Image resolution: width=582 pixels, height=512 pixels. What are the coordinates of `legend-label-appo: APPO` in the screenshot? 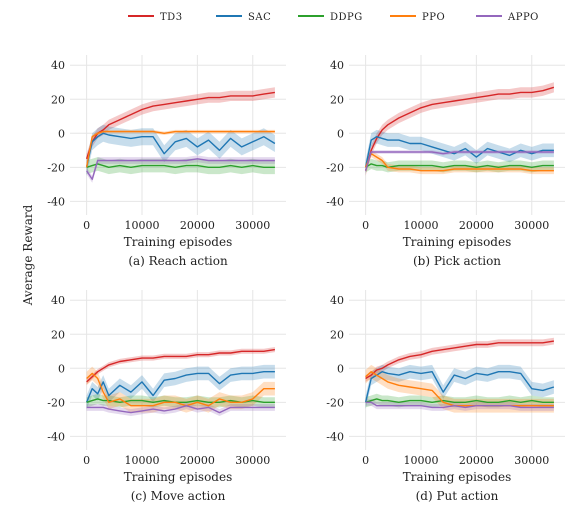 It's located at (523, 17).